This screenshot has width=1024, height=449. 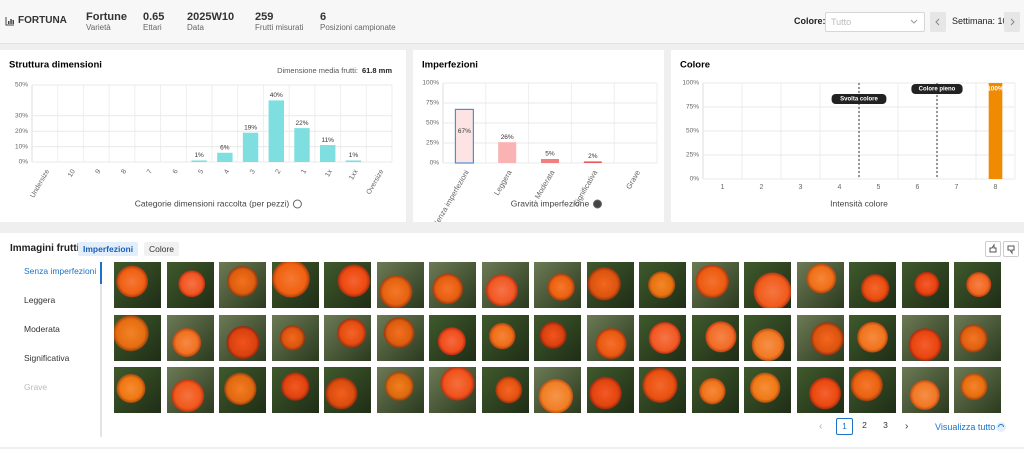 I want to click on annotation-label: Colore pieno, so click(x=937, y=90).